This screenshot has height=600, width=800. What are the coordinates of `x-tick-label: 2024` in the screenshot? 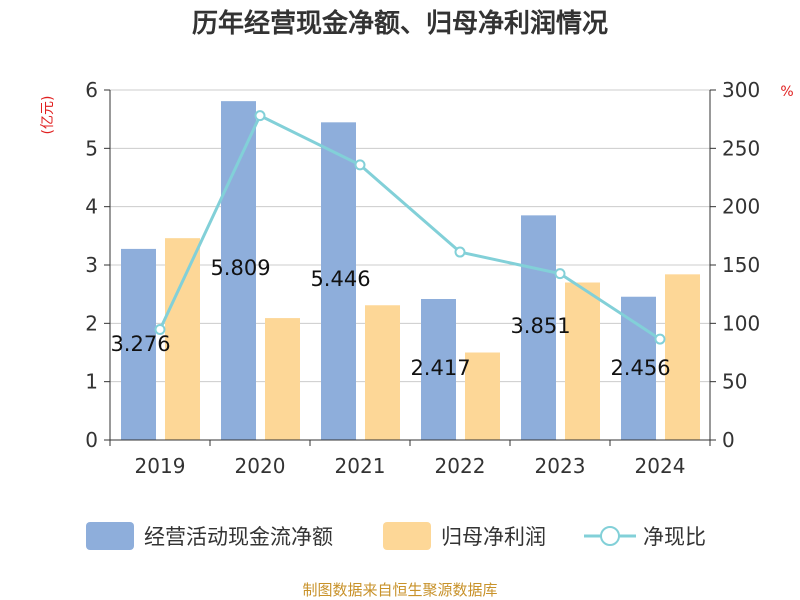 It's located at (660, 466).